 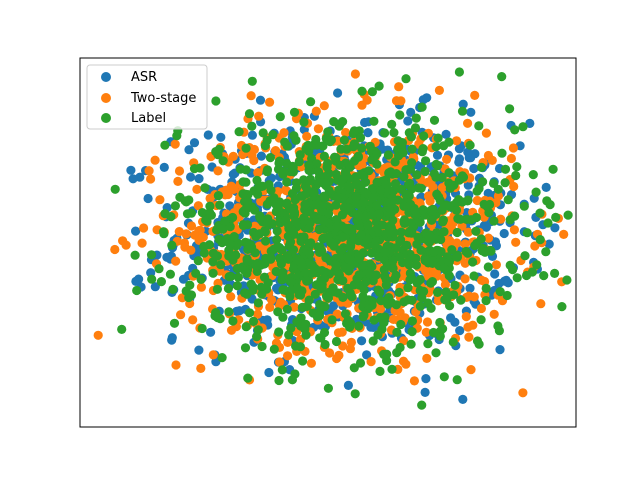 I want to click on legend-marker-asr, so click(x=106, y=77).